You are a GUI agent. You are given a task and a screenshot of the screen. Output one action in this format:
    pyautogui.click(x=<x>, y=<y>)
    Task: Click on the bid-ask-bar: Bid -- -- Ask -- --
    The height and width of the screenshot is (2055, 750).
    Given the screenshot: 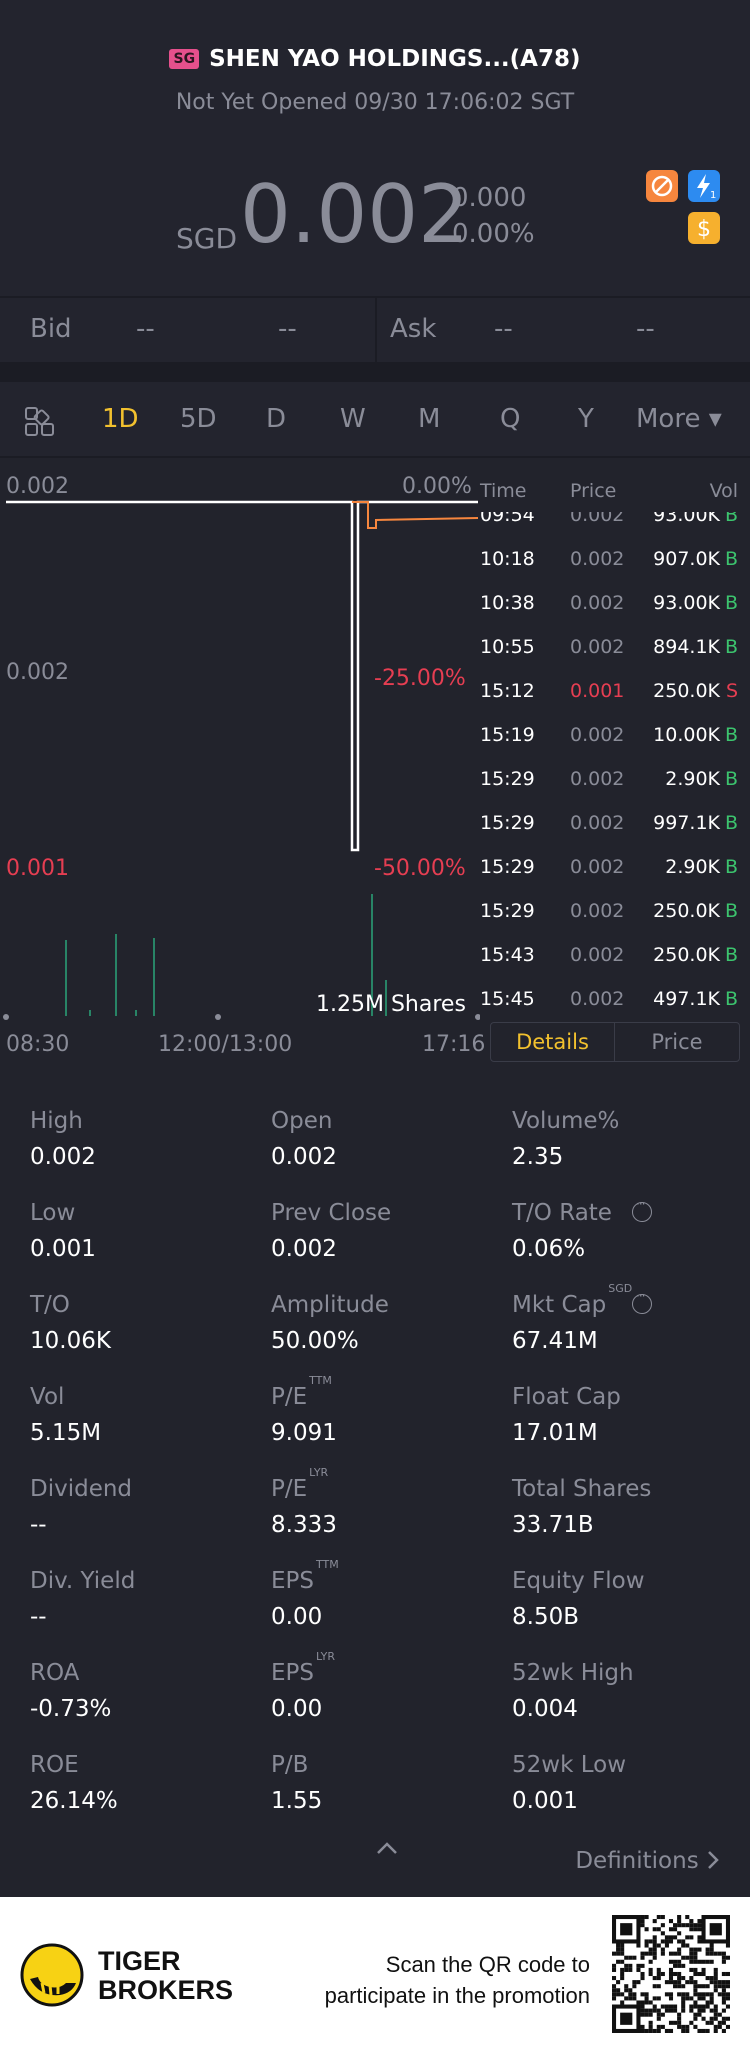 What is the action you would take?
    pyautogui.click(x=375, y=330)
    